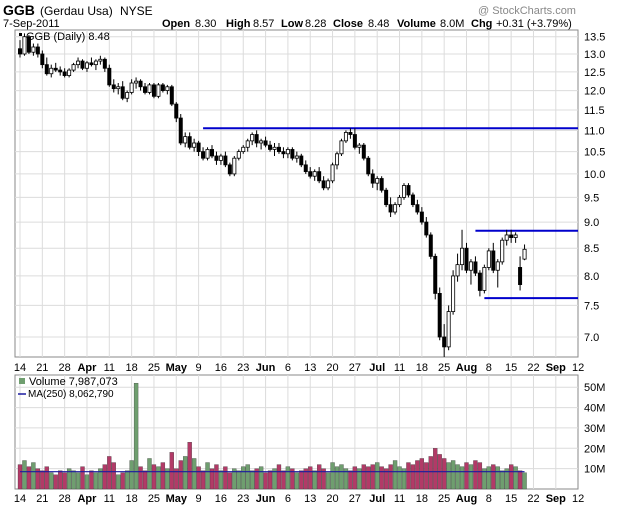  I want to click on price-x-tick-label: 13, so click(310, 368).